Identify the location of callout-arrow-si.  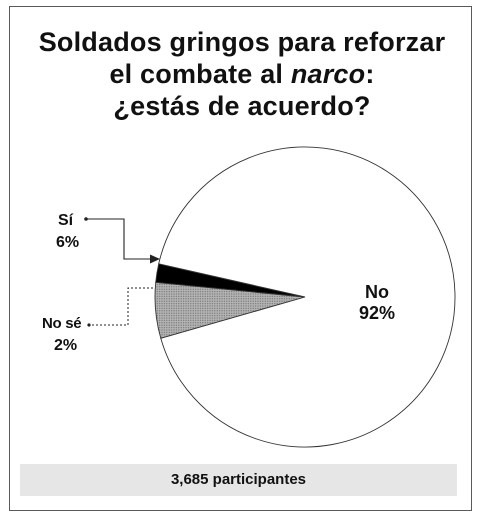
(155, 259).